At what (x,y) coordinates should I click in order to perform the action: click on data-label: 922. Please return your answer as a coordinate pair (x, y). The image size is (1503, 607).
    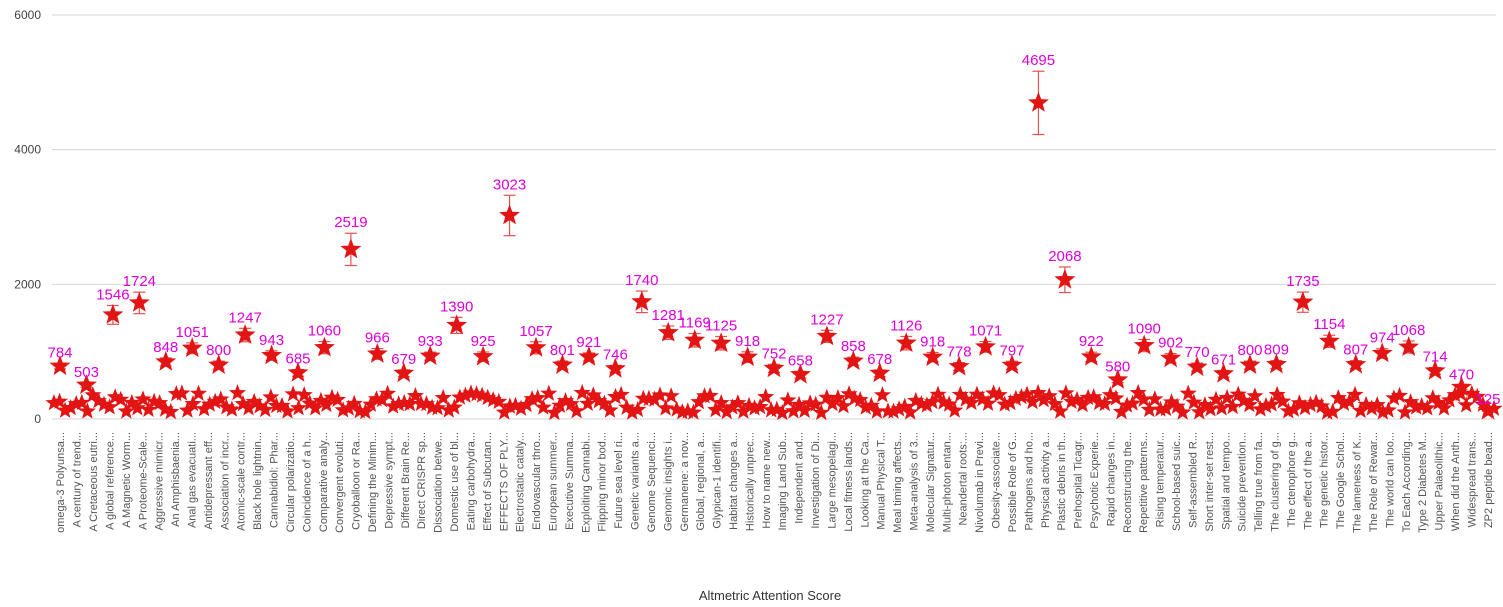
    Looking at the image, I should click on (1091, 341).